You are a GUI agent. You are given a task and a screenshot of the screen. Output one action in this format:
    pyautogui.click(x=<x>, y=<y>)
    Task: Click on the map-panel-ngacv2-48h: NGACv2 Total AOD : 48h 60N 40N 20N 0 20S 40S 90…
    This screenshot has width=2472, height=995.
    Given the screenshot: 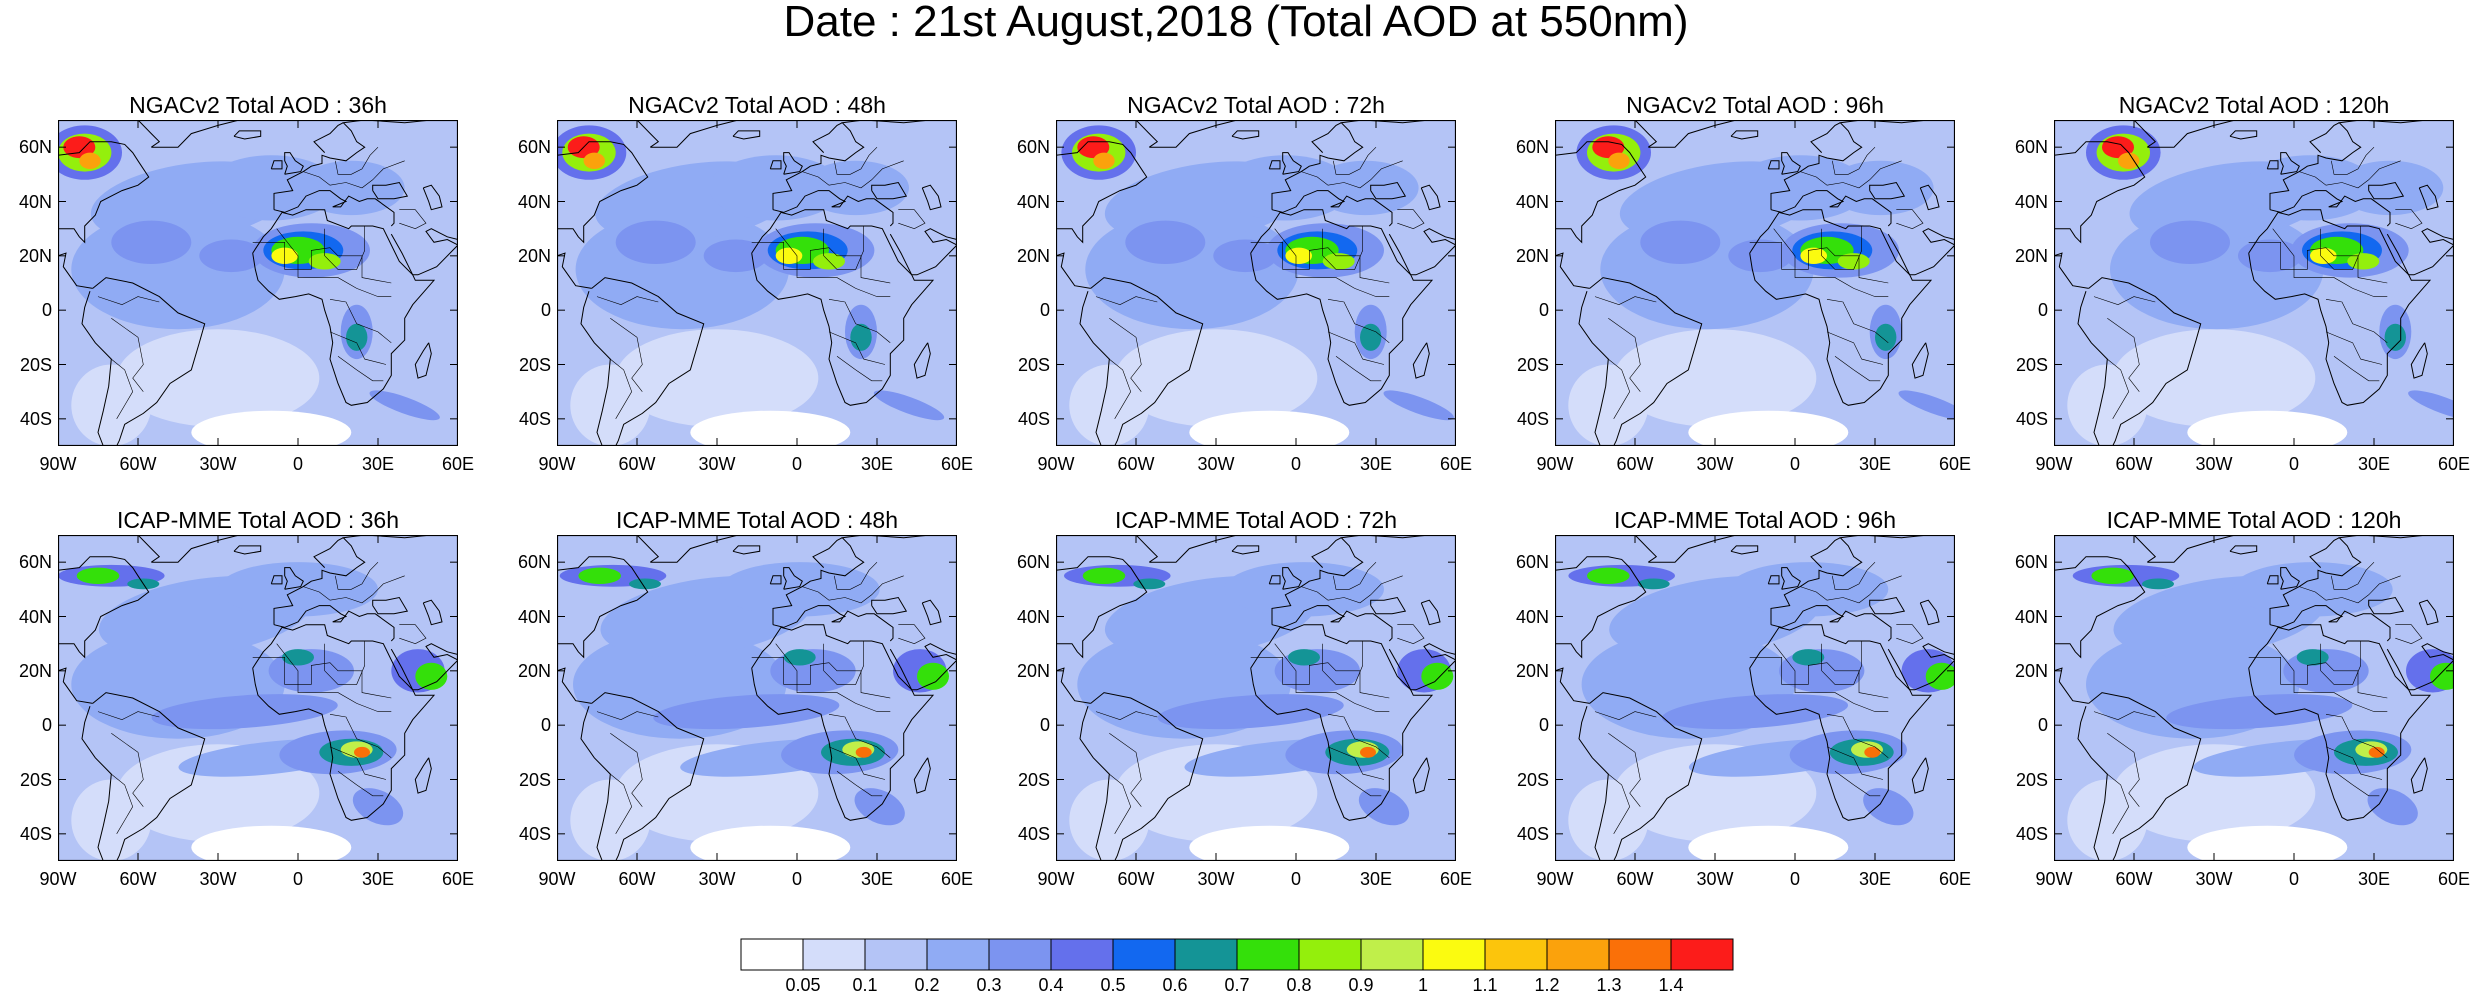 What is the action you would take?
    pyautogui.click(x=739, y=300)
    